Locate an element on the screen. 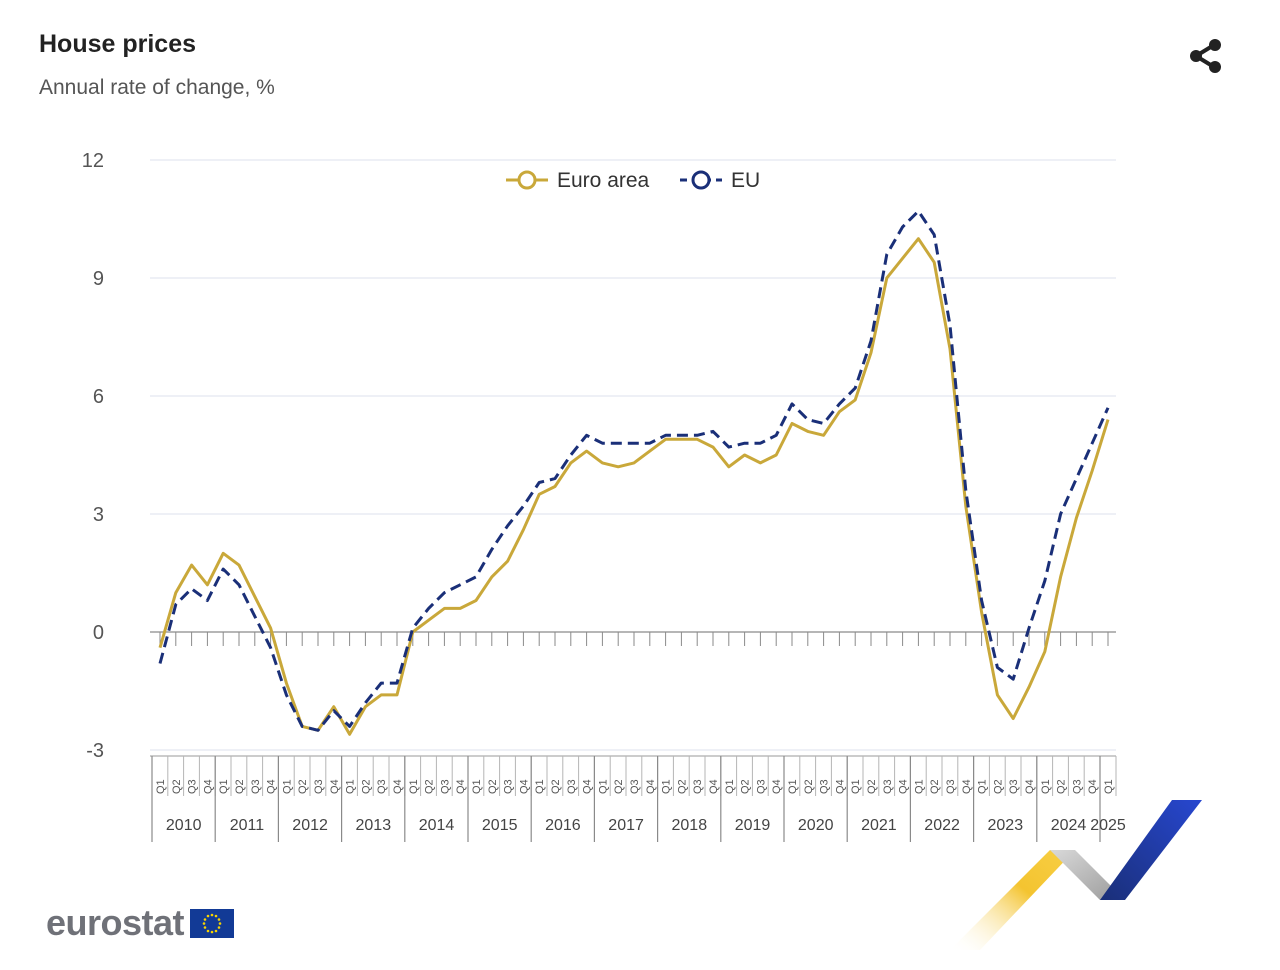 The width and height of the screenshot is (1280, 970). x-year-label: 2015 is located at coordinates (500, 825).